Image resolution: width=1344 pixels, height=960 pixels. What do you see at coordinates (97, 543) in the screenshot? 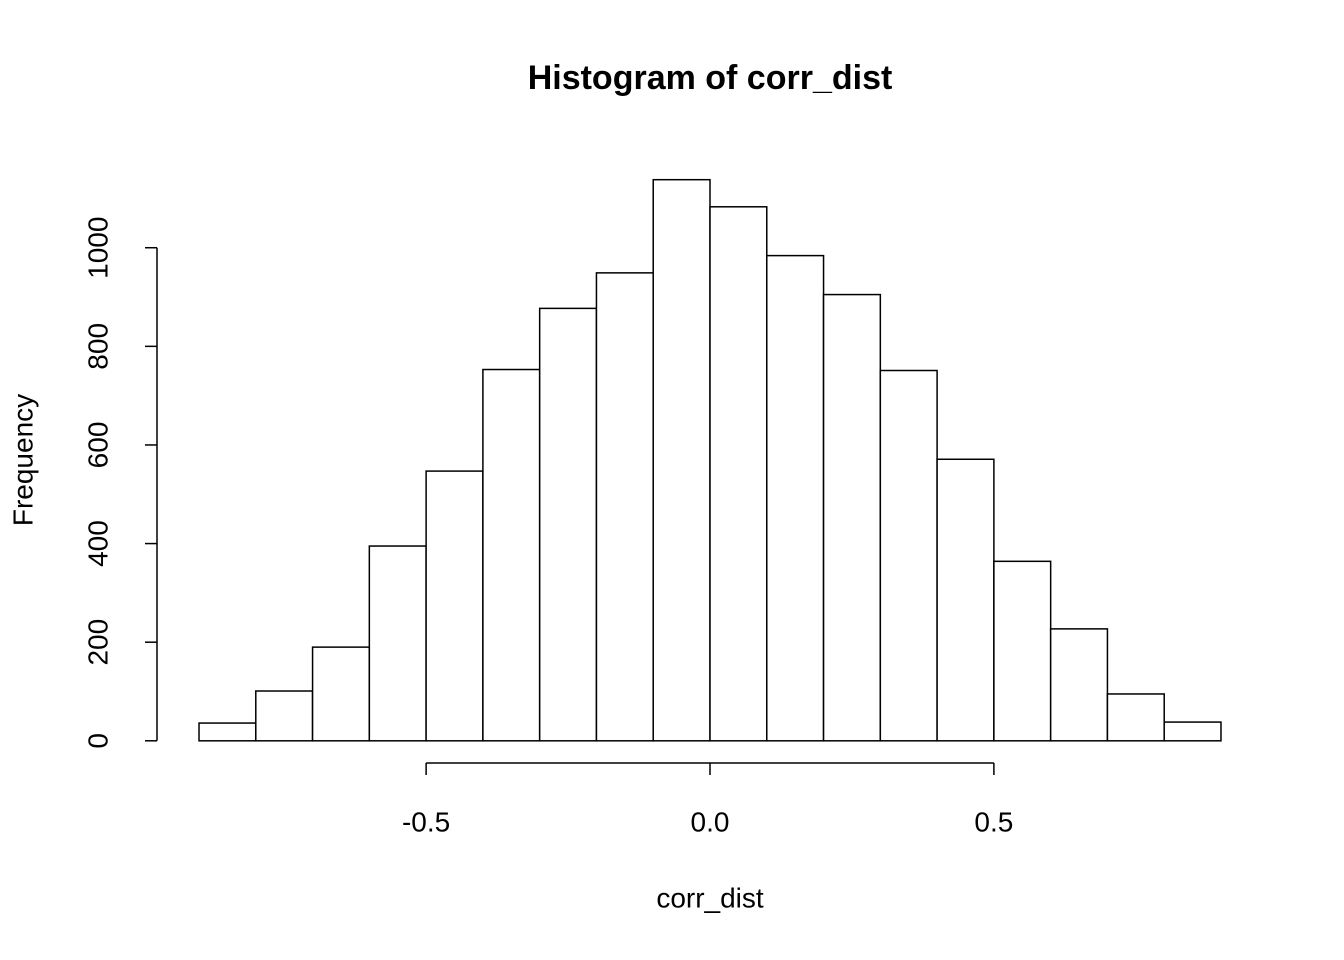
I see `y-tick-label: 400` at bounding box center [97, 543].